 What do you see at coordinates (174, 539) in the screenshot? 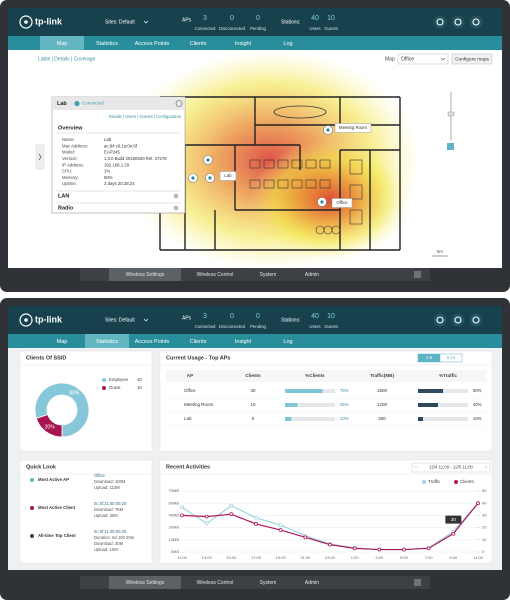
I see `y-tick-label: 15MB` at bounding box center [174, 539].